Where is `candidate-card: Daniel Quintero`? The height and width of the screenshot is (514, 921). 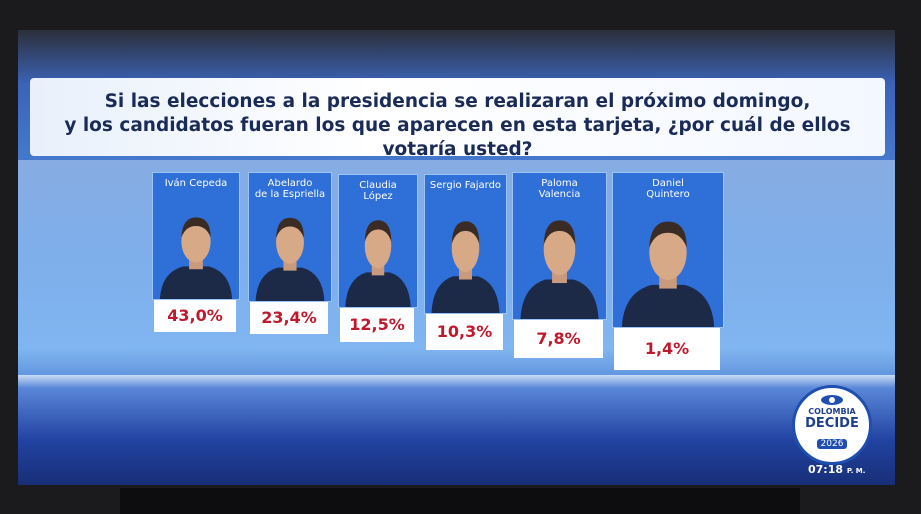 candidate-card: Daniel Quintero is located at coordinates (668, 250).